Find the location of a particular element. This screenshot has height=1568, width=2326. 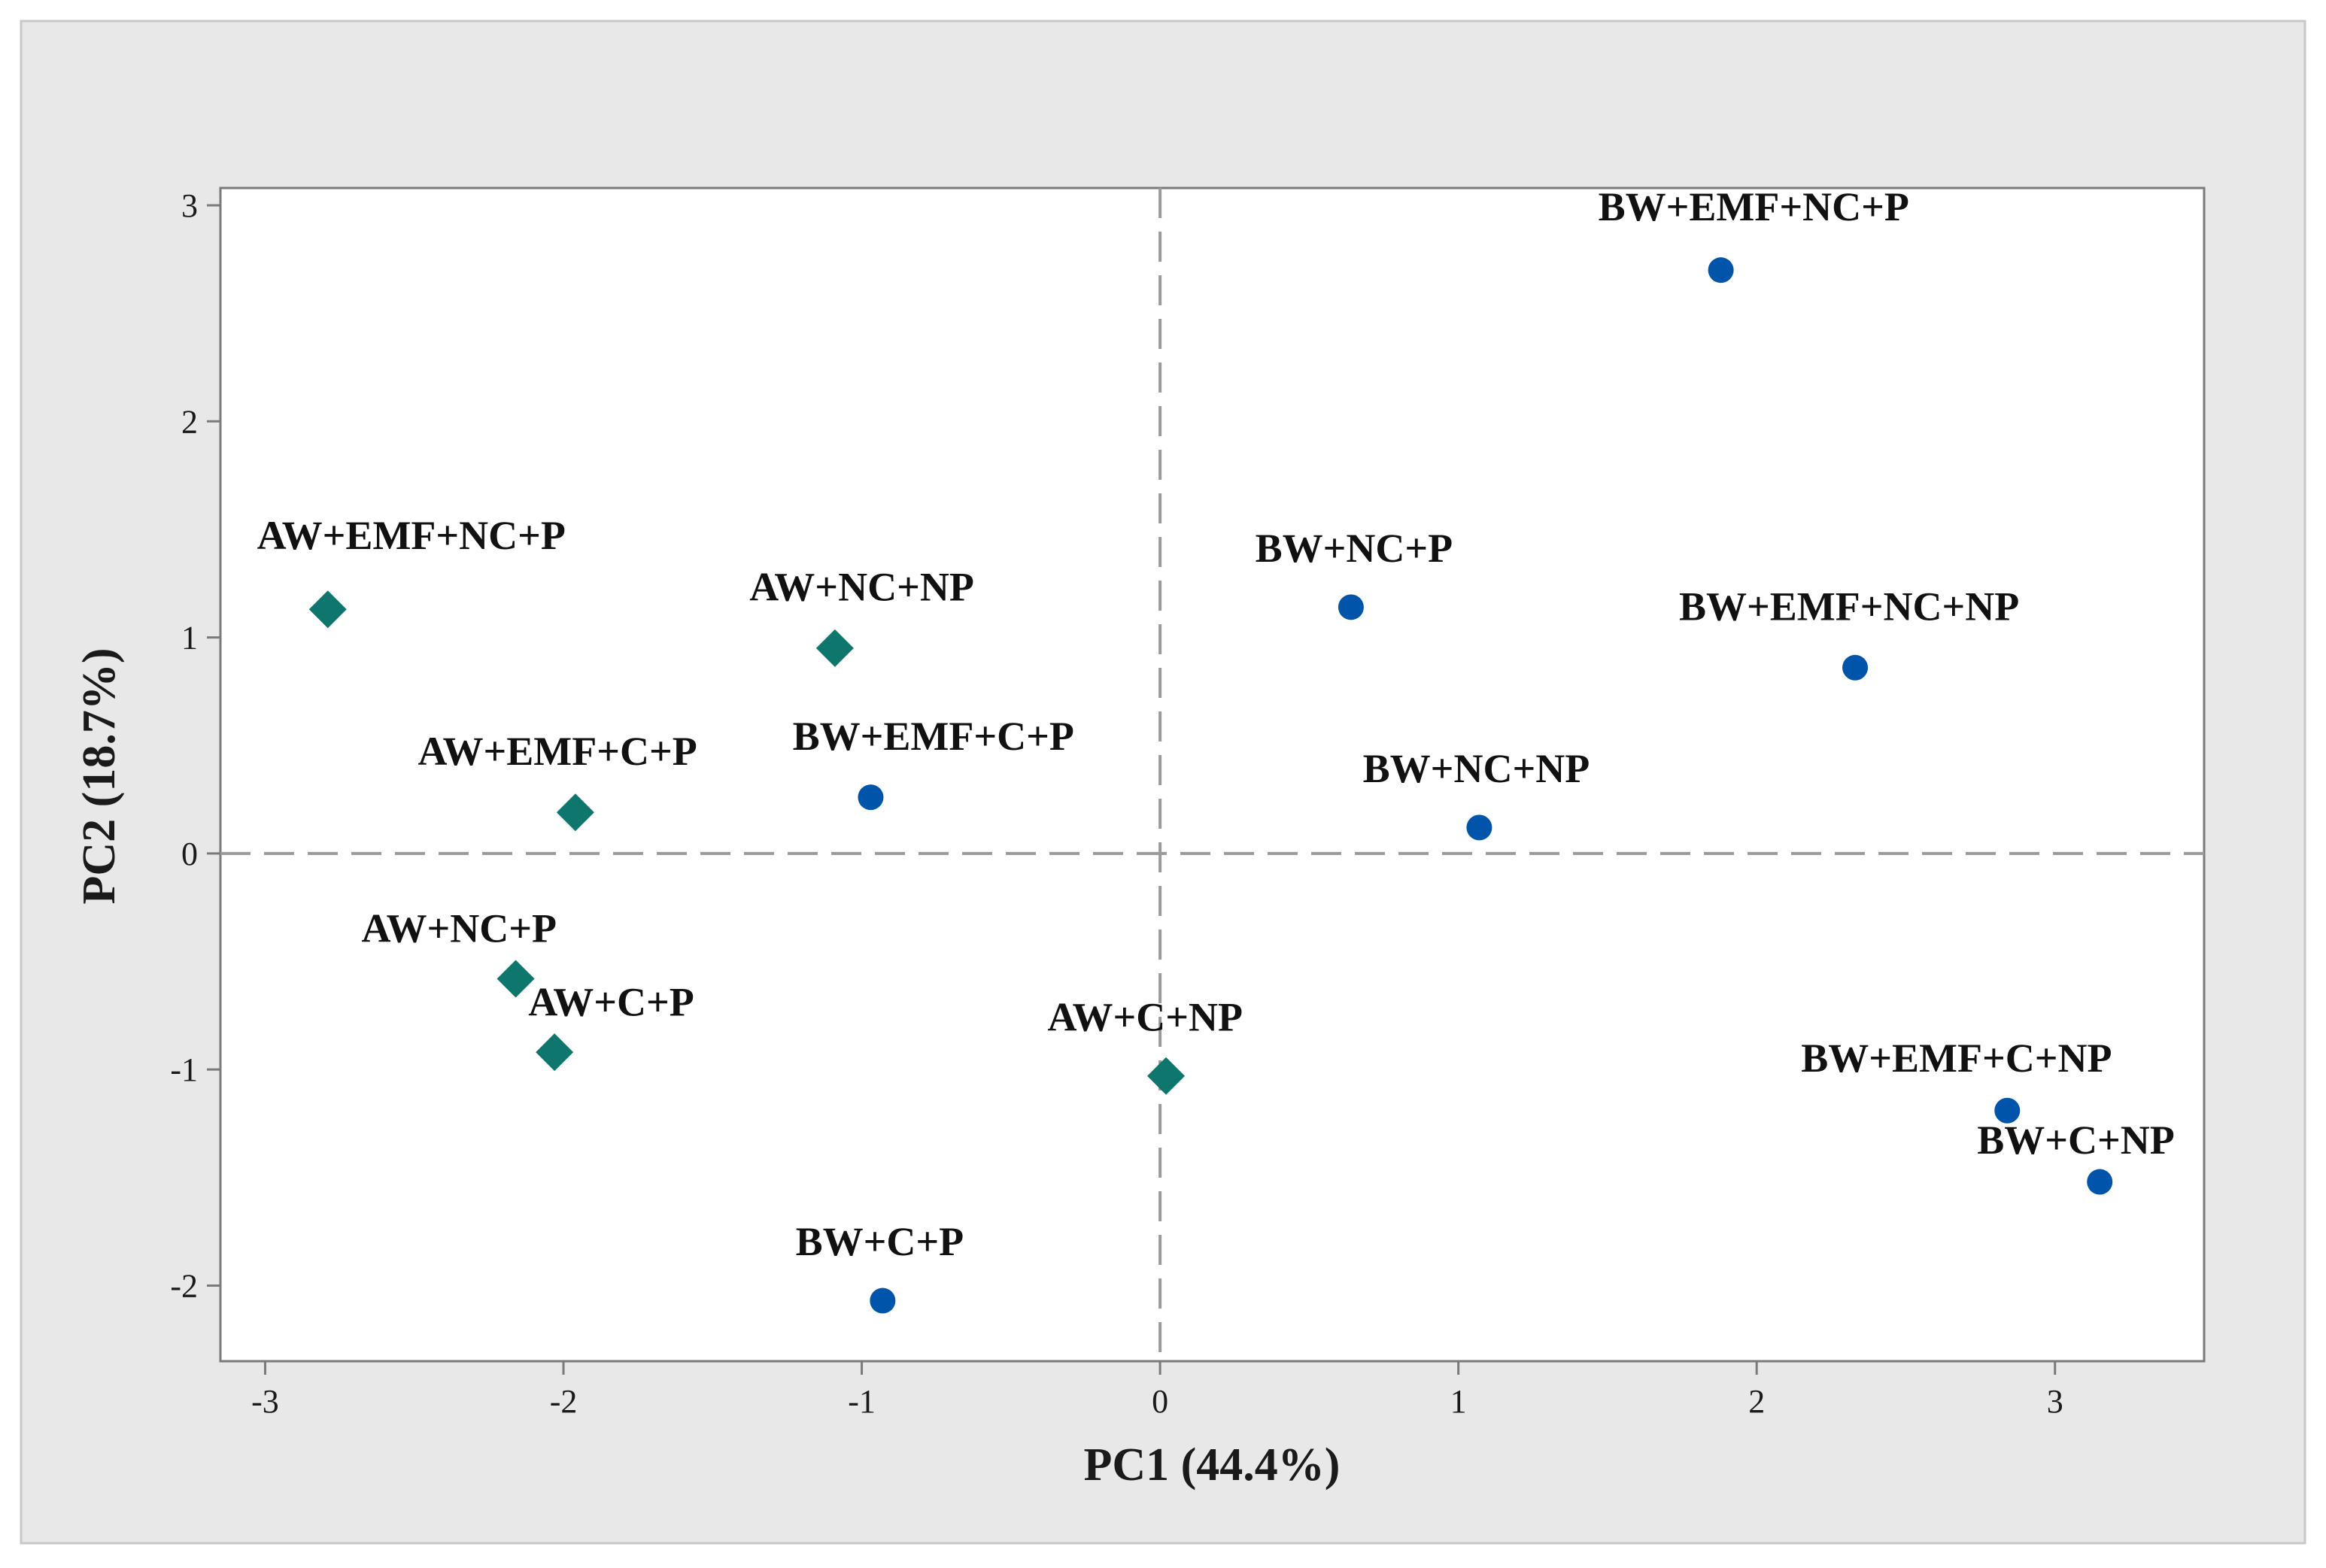

label-aw-nc-p: AW+NC+P is located at coordinates (459, 928).